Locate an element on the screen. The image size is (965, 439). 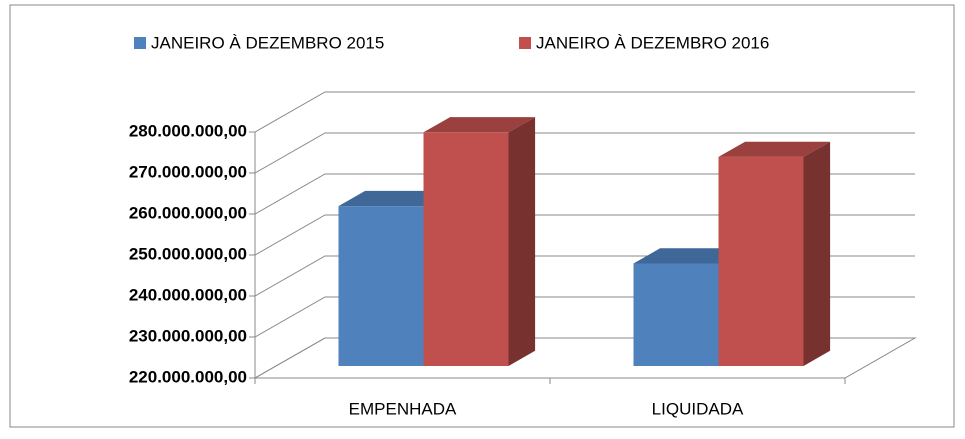
legend-label: JANEIRO À DEZEMBRO 2015 is located at coordinates (267, 42).